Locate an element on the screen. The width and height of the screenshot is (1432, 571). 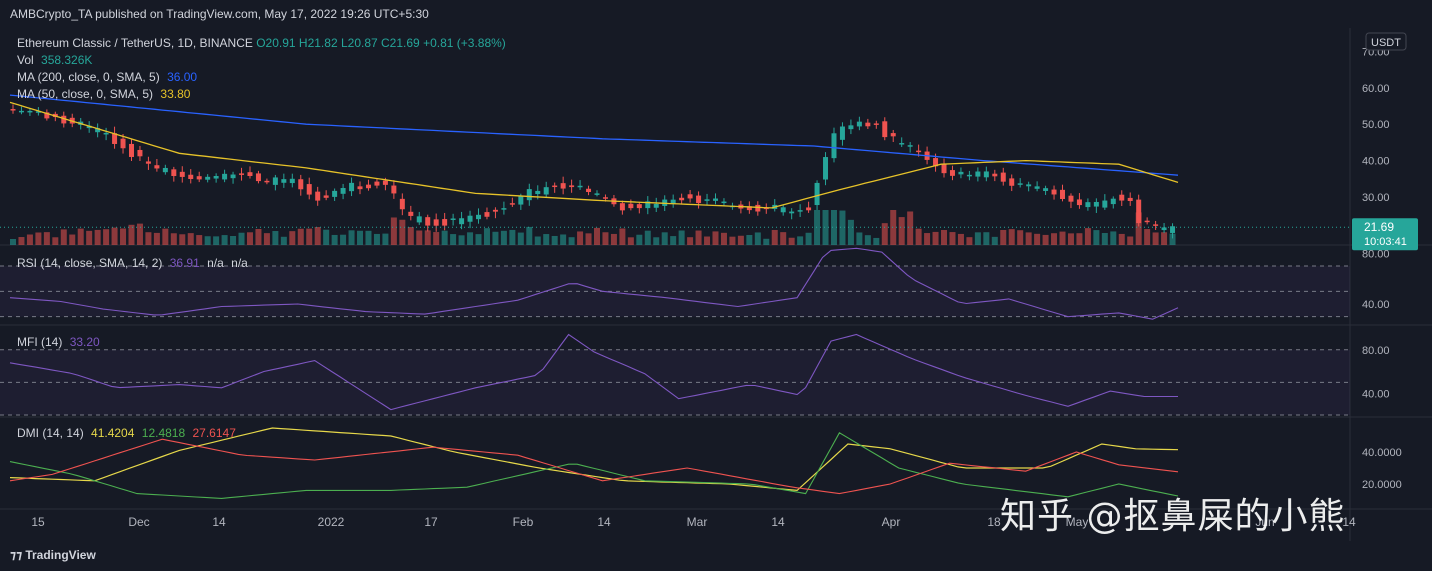
last-price-badge is located at coordinates (1385, 234).